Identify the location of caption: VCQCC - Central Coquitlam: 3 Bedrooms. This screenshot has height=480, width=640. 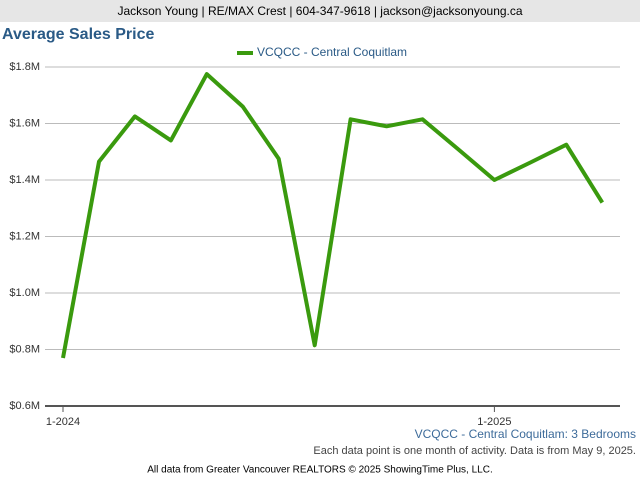
(525, 434).